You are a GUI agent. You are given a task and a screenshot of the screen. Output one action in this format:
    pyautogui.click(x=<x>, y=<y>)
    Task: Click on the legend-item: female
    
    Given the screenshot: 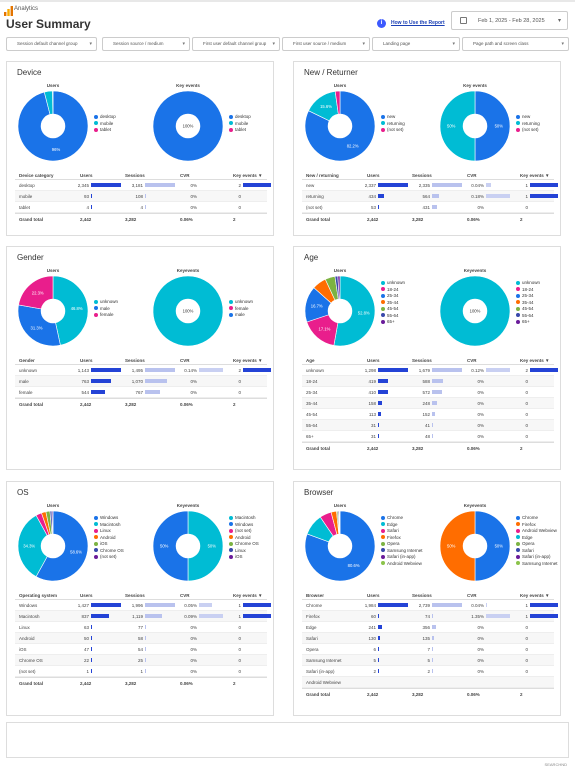 What is the action you would take?
    pyautogui.click(x=241, y=309)
    